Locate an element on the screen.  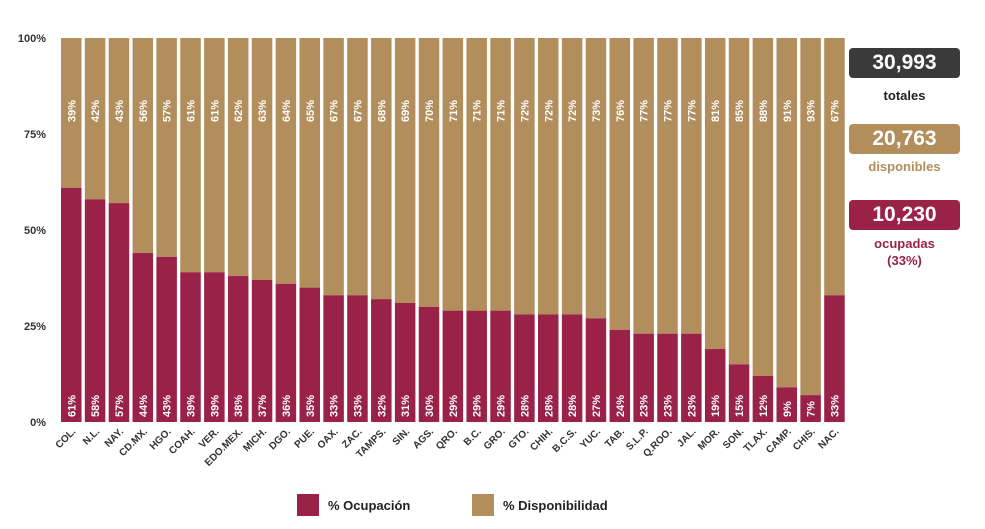
category-label-31: CHIS. is located at coordinates (804, 439).